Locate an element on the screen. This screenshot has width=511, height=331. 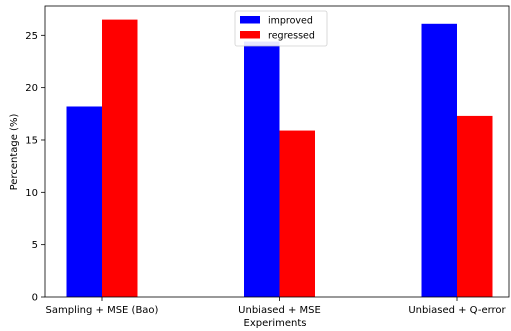
x-tick-label: Unbiased + MSE is located at coordinates (279, 310).